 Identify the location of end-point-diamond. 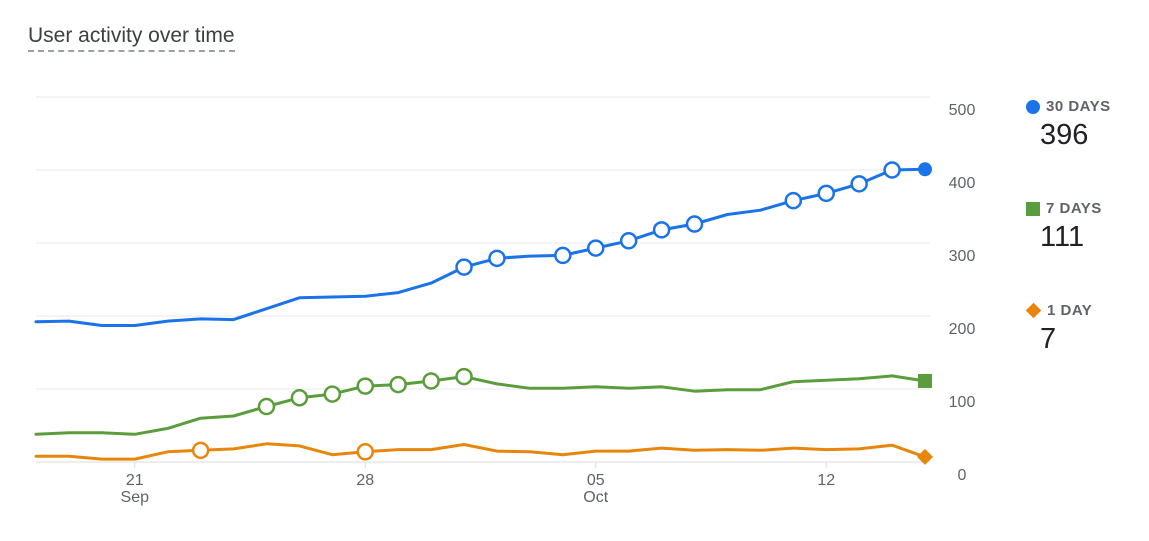
(925, 456).